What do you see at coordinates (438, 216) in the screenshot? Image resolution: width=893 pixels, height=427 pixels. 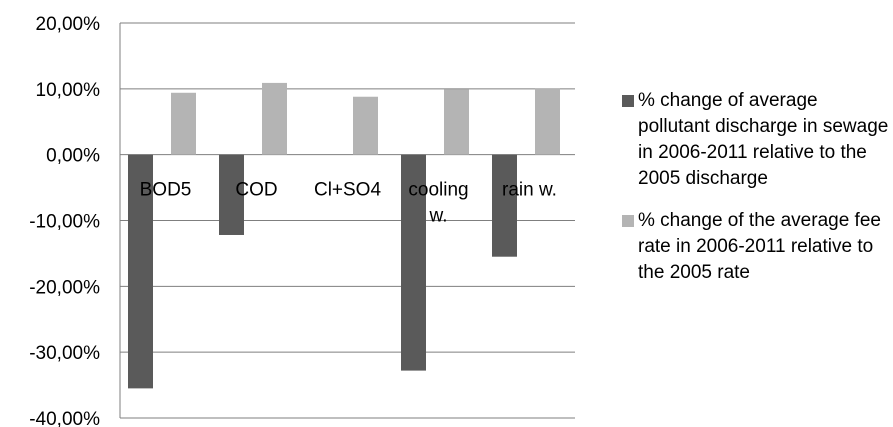 I see `category-label: w.` at bounding box center [438, 216].